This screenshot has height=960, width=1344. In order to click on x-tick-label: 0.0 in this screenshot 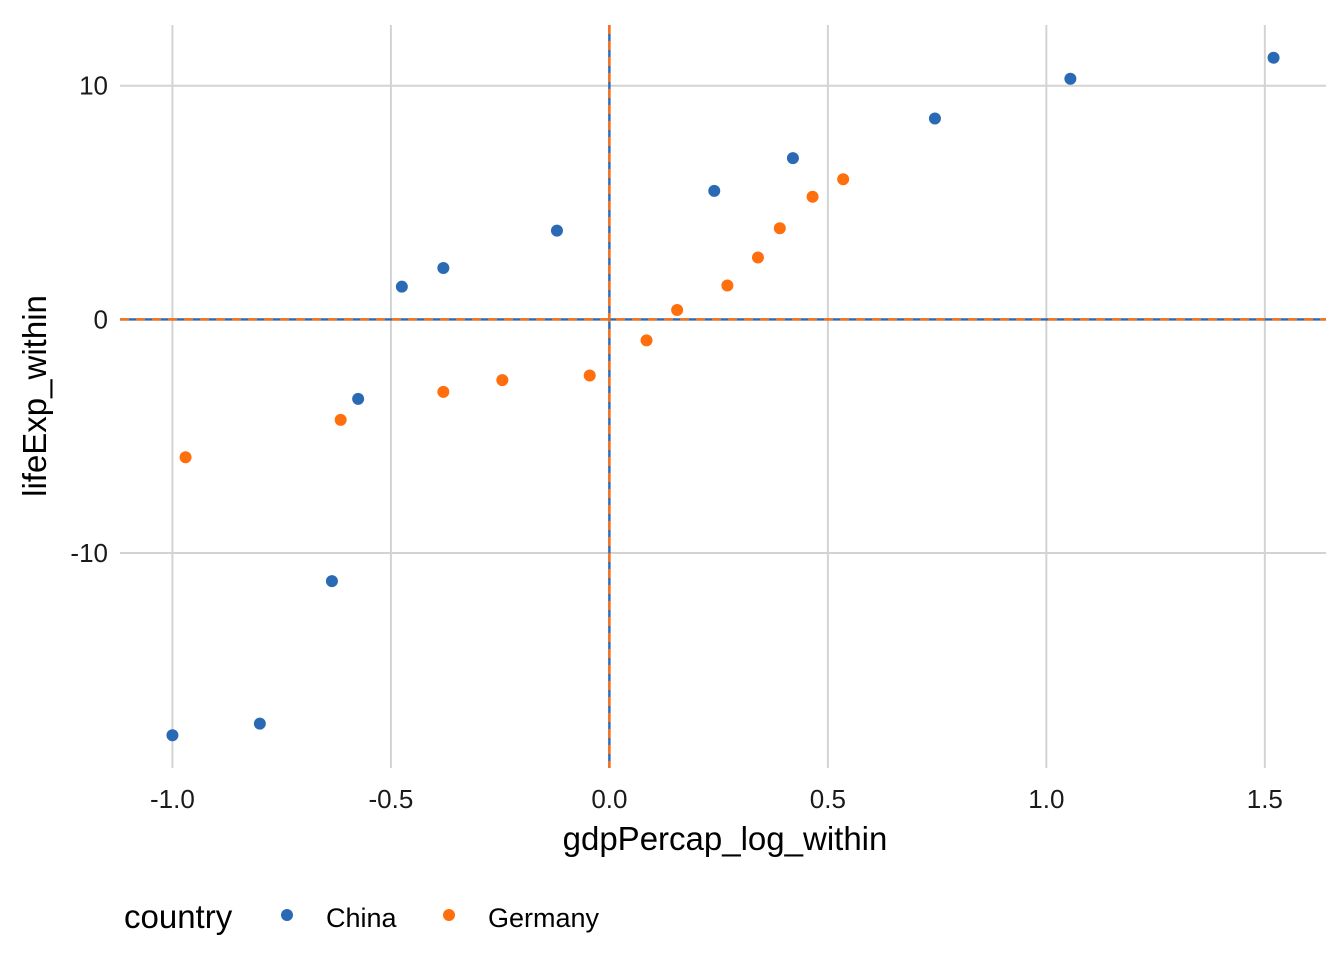, I will do `click(609, 799)`.